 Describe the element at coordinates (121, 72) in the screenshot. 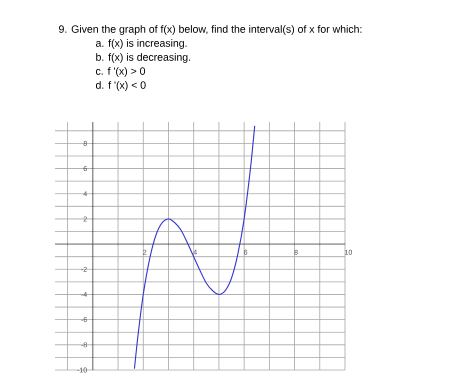

I see `text: c. f '(x) > 0` at that location.